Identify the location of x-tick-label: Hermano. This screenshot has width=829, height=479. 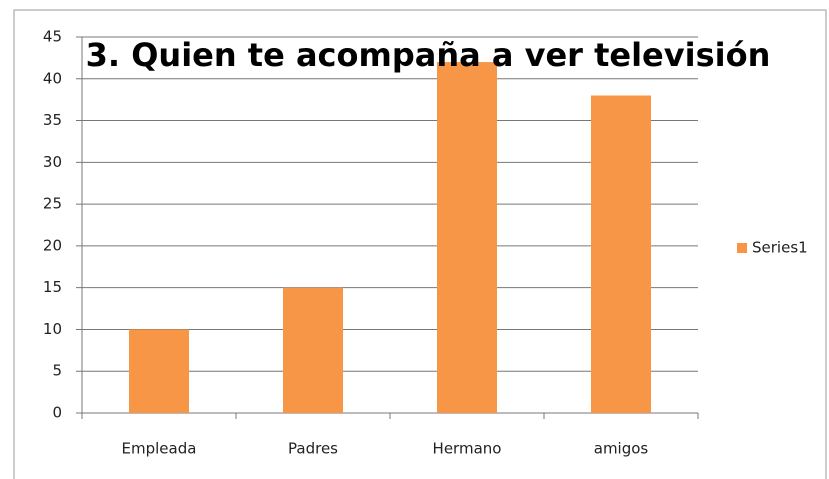
(467, 449).